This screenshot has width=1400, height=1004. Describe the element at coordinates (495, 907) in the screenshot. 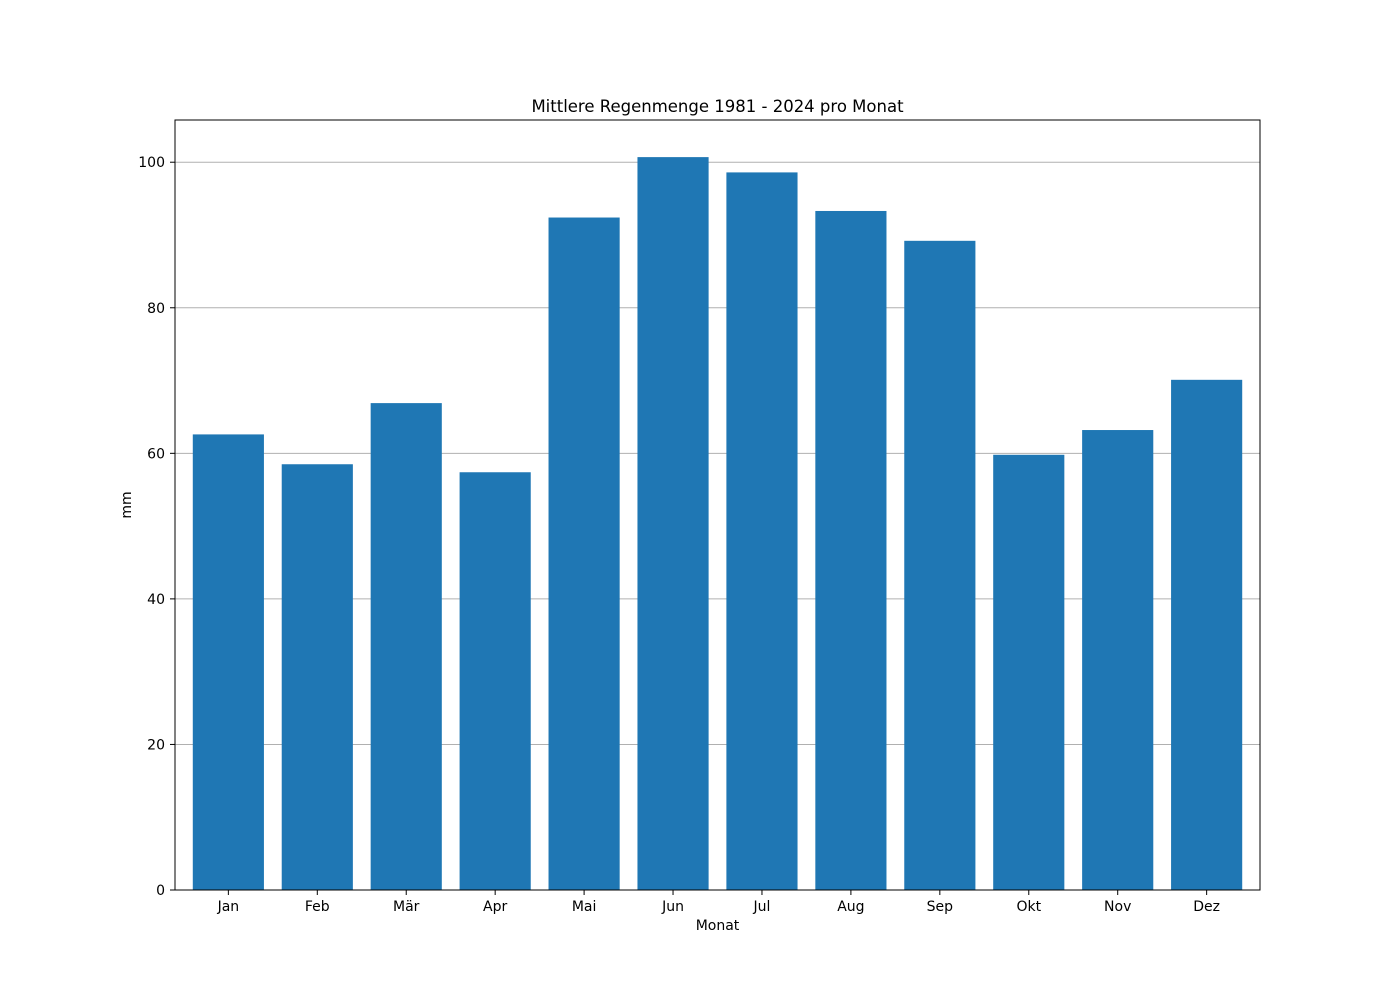

I see `x-tick-label: Apr` at that location.